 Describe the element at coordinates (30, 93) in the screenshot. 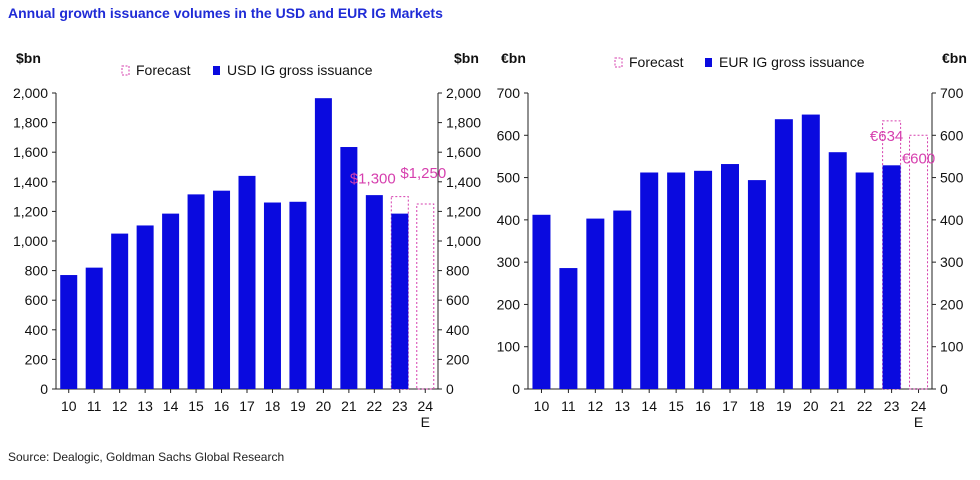

I see `y-tick-label-left: 2,000` at that location.